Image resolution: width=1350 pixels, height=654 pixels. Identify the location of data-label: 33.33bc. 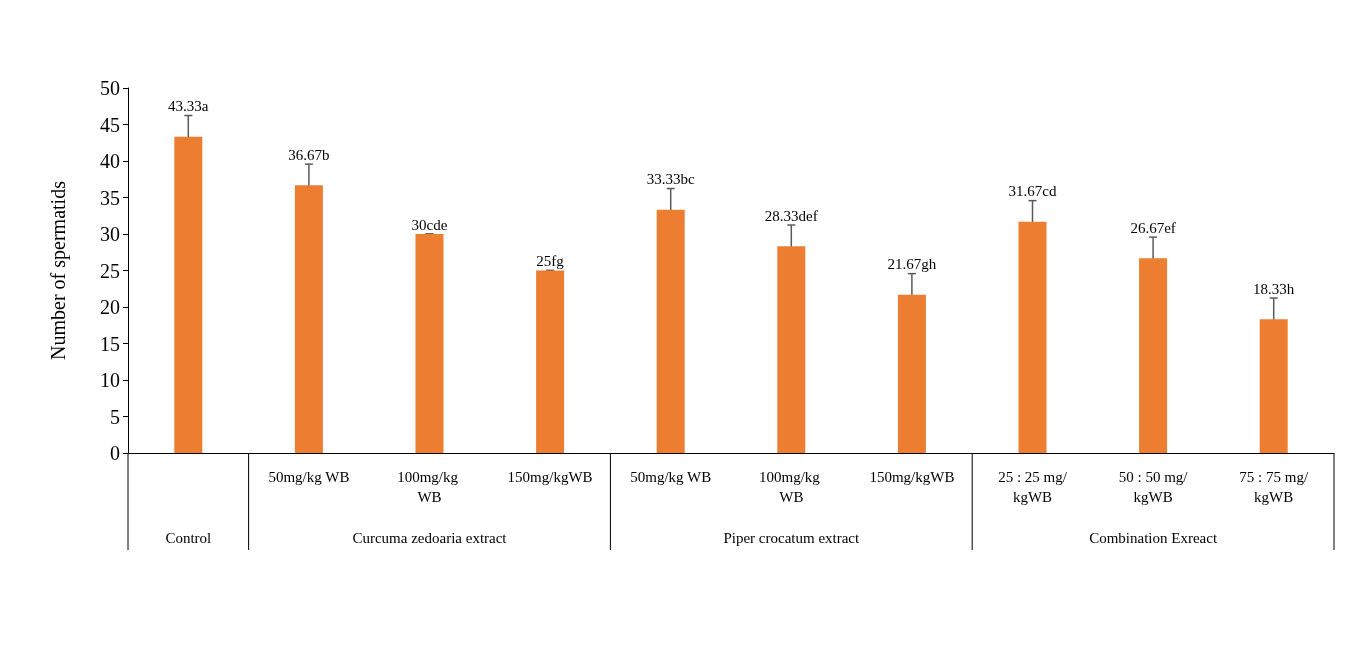
(670, 179).